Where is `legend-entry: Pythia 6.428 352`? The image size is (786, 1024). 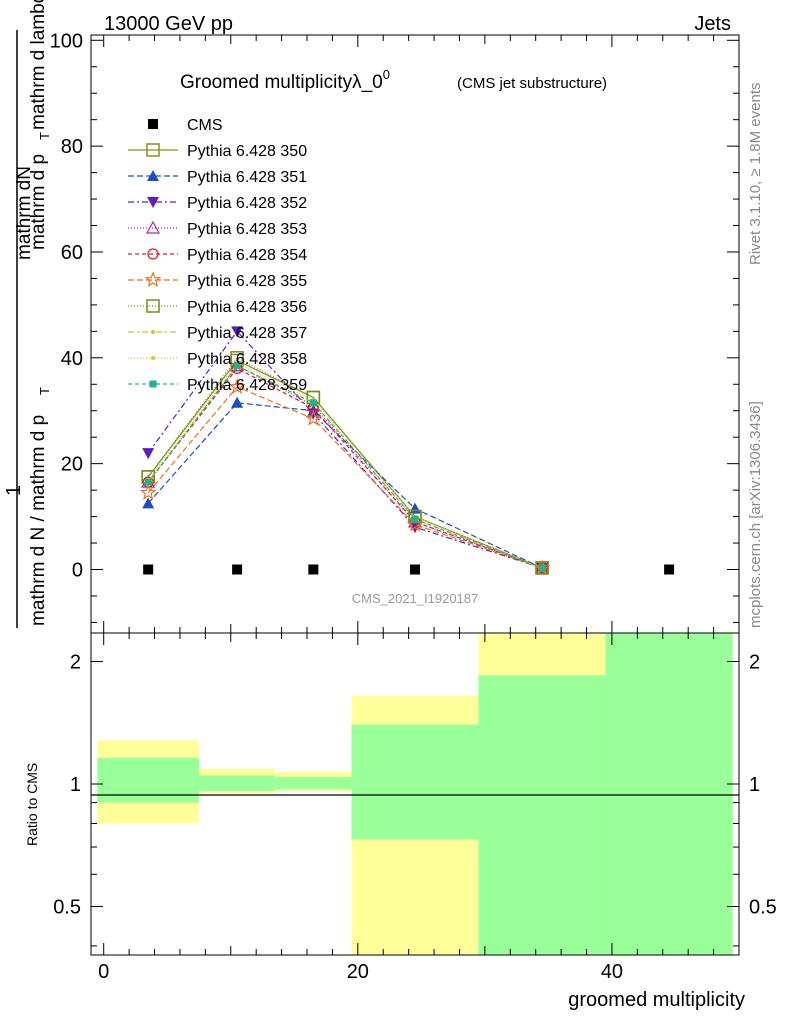
legend-entry: Pythia 6.428 352 is located at coordinates (217, 203).